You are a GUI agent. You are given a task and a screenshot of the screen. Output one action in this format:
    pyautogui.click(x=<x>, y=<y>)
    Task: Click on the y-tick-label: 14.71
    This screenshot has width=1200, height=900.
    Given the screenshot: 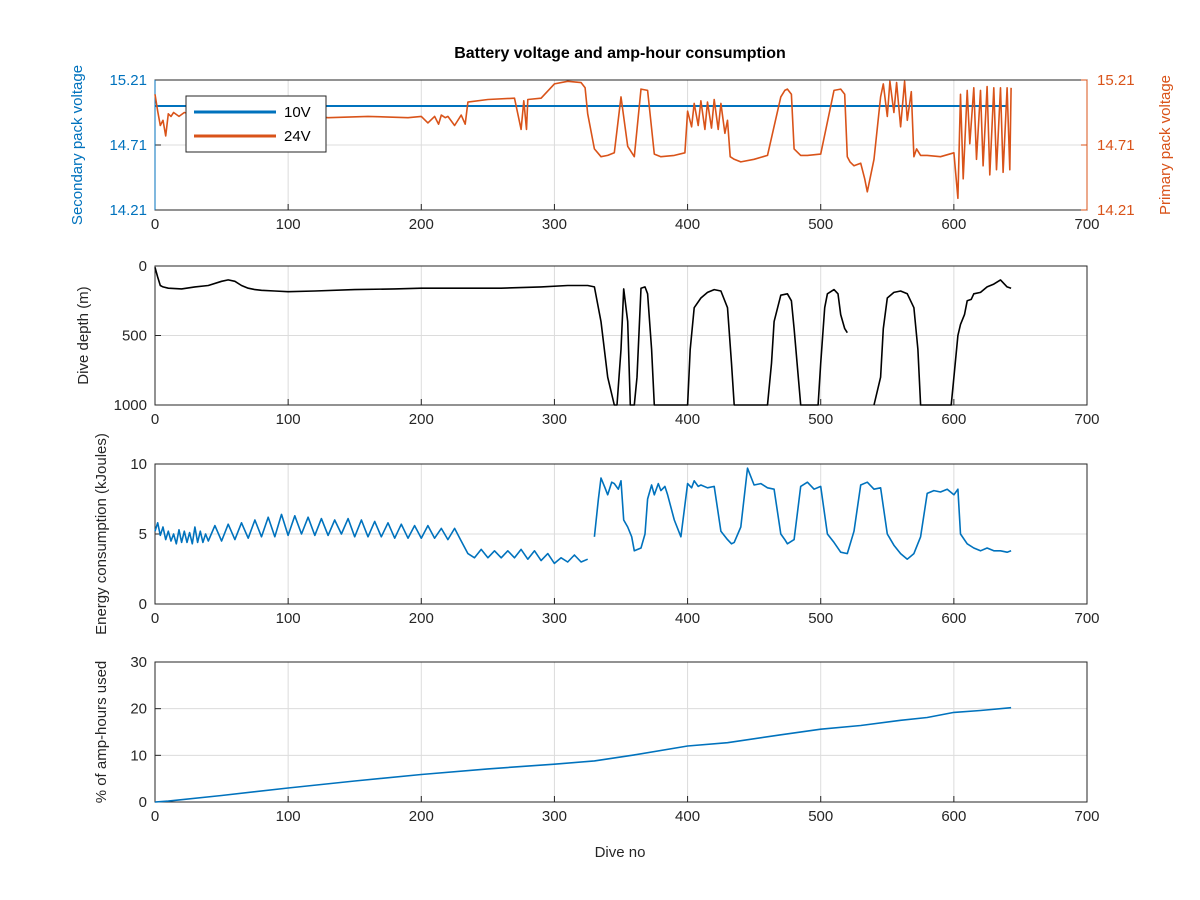 What is the action you would take?
    pyautogui.click(x=128, y=145)
    